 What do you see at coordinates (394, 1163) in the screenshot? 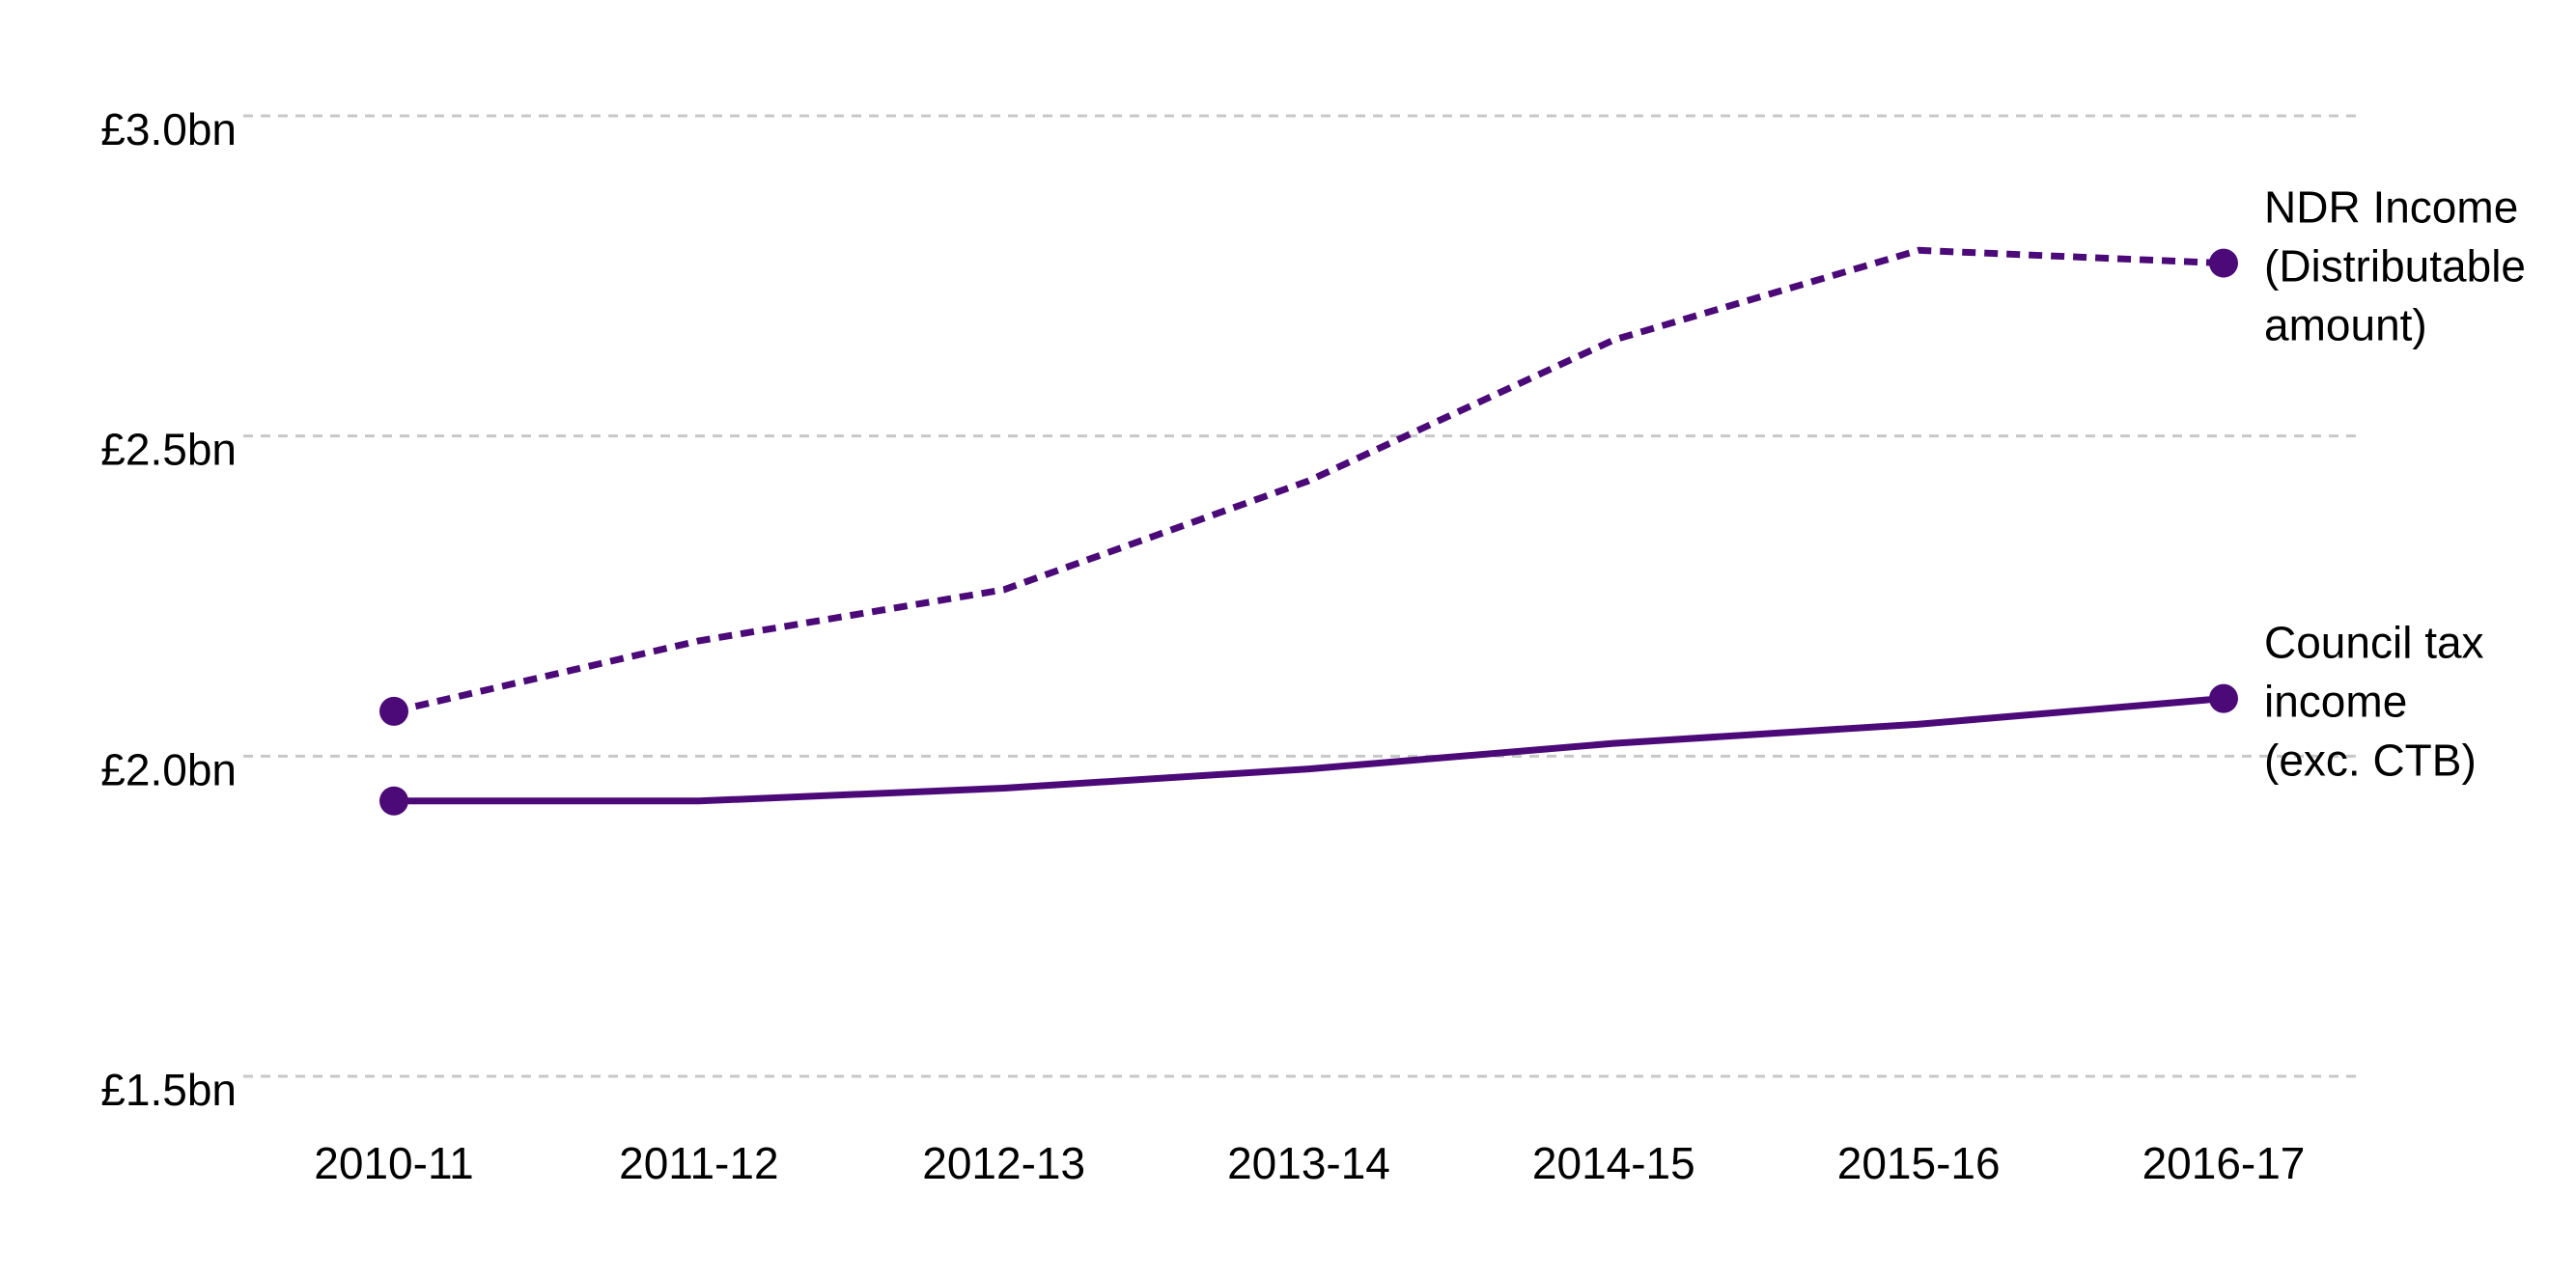
I see `x-tick-label: 2010-11` at bounding box center [394, 1163].